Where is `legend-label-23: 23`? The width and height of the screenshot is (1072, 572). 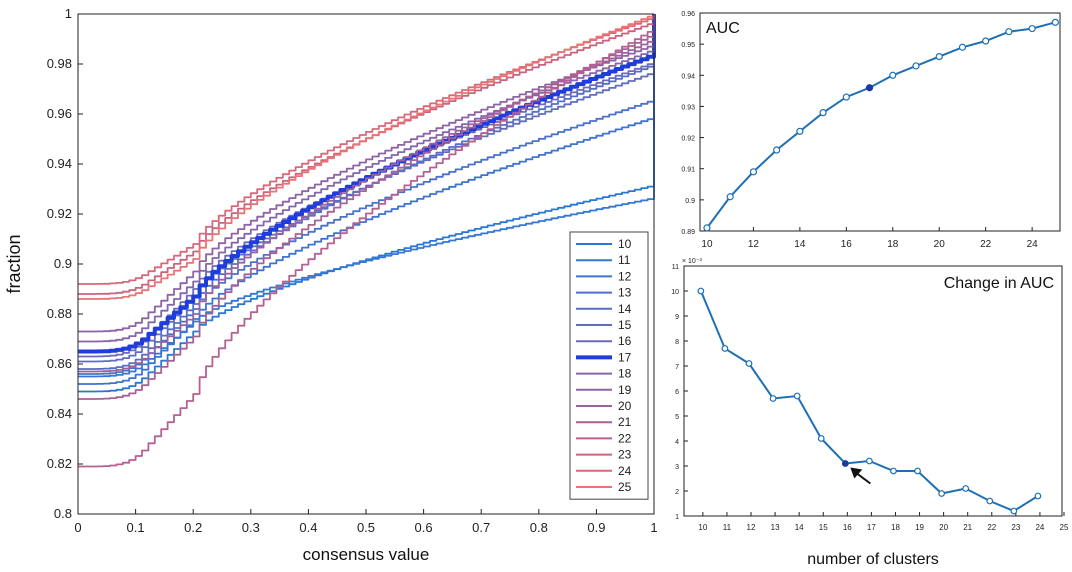
legend-label-23: 23 is located at coordinates (625, 455).